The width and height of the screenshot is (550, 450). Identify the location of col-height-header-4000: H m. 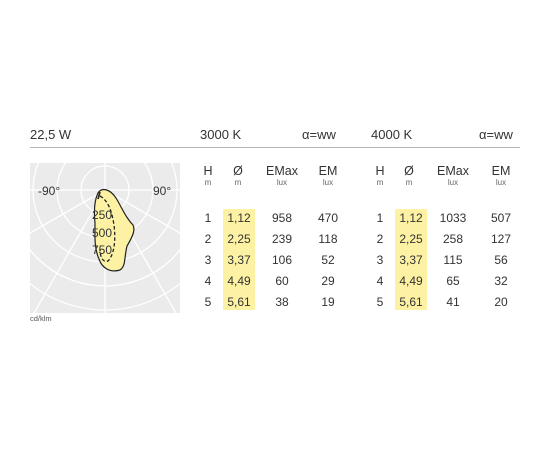
(380, 176).